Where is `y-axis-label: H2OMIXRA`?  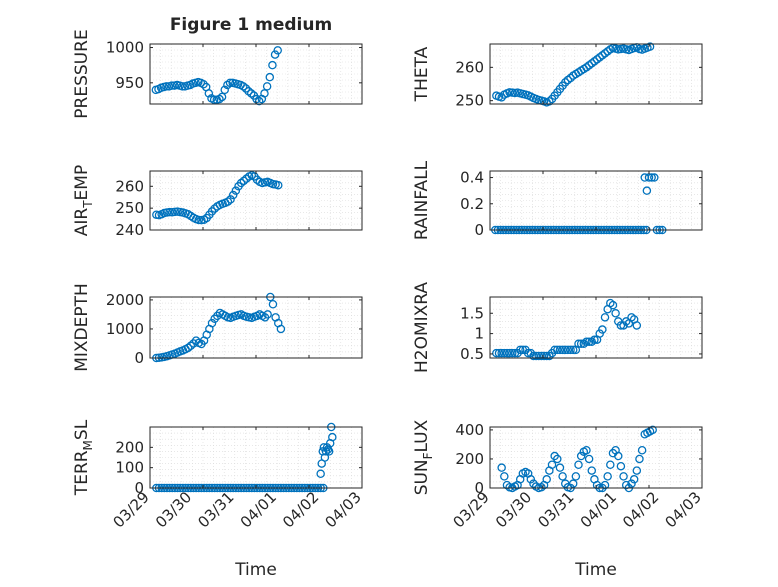 y-axis-label: H2OMIXRA is located at coordinates (422, 327).